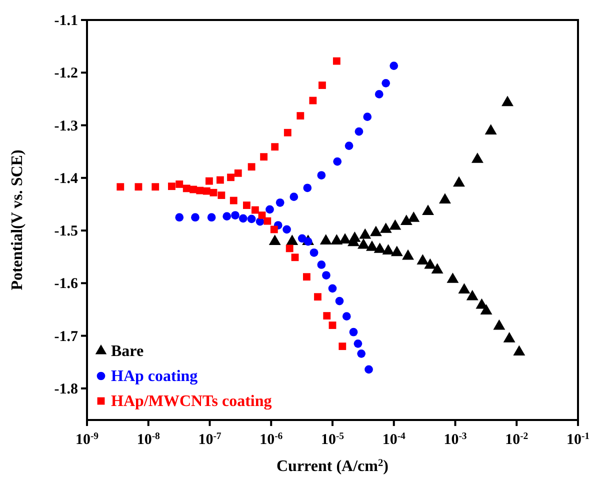 Image resolution: width=592 pixels, height=481 pixels. What do you see at coordinates (66, 74) in the screenshot?
I see `y-tick-label: -1.2` at bounding box center [66, 74].